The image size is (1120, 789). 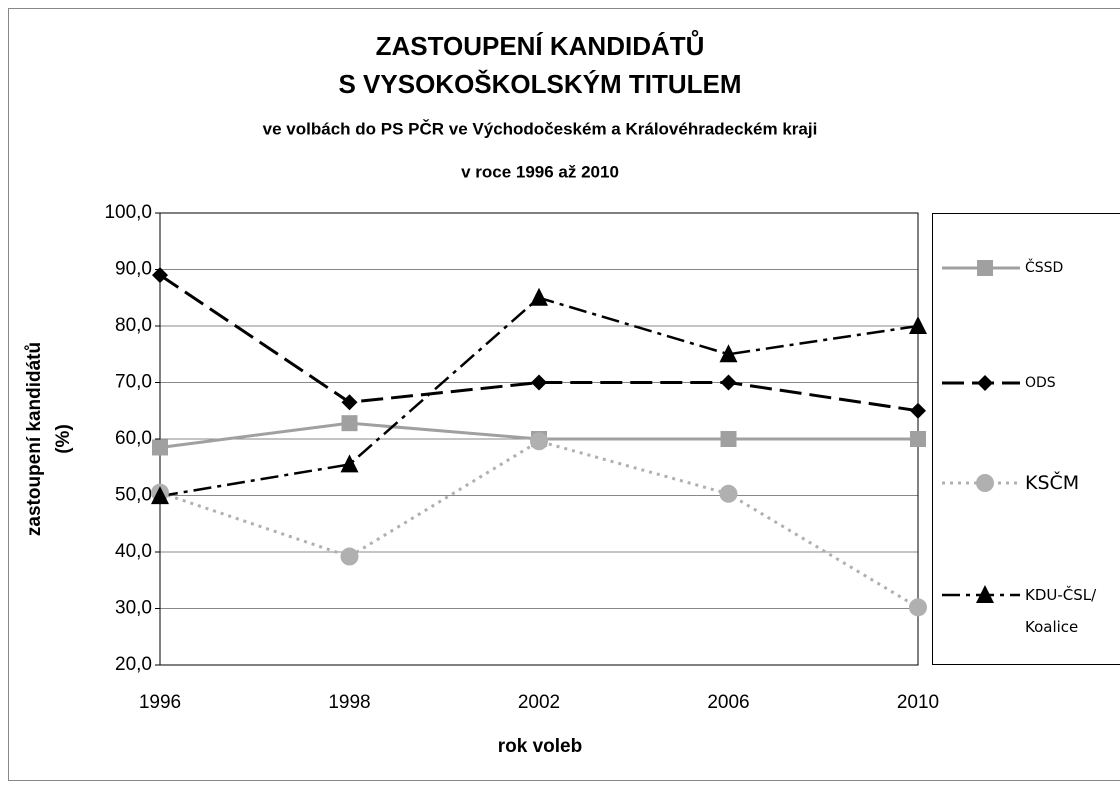 I want to click on y-tick-label: 40,0, so click(x=133, y=551).